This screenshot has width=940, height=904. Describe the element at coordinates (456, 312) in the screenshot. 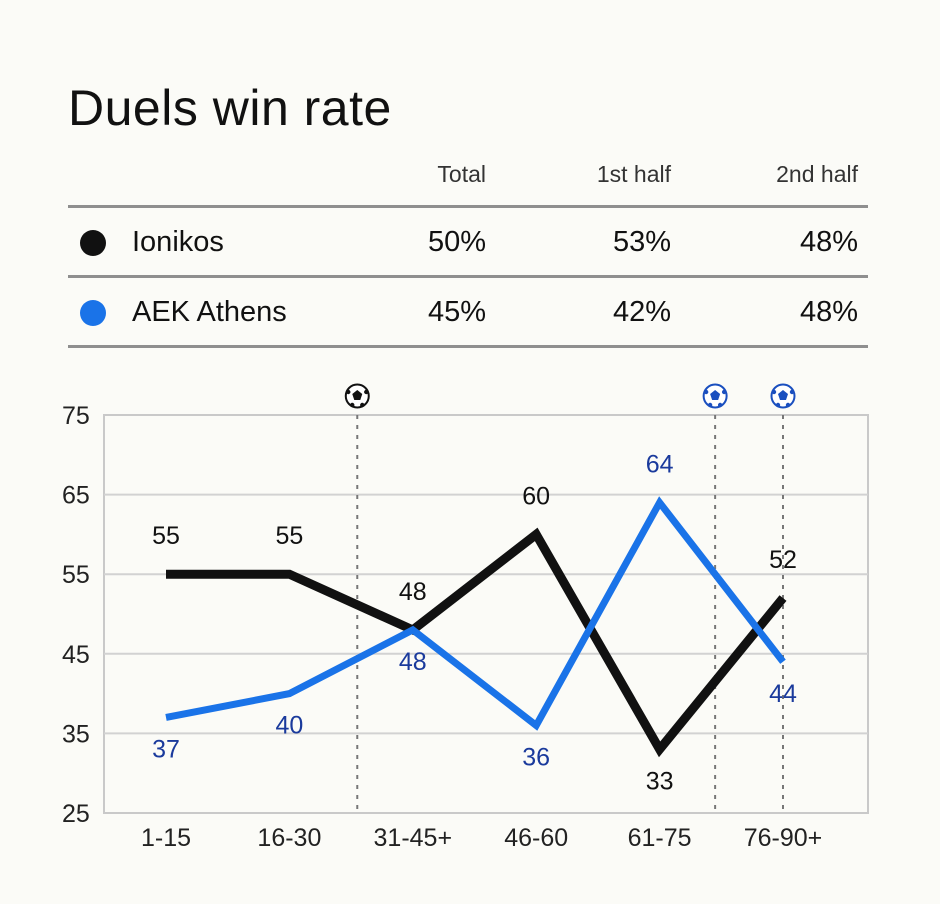

I see `total-value: 45%` at that location.